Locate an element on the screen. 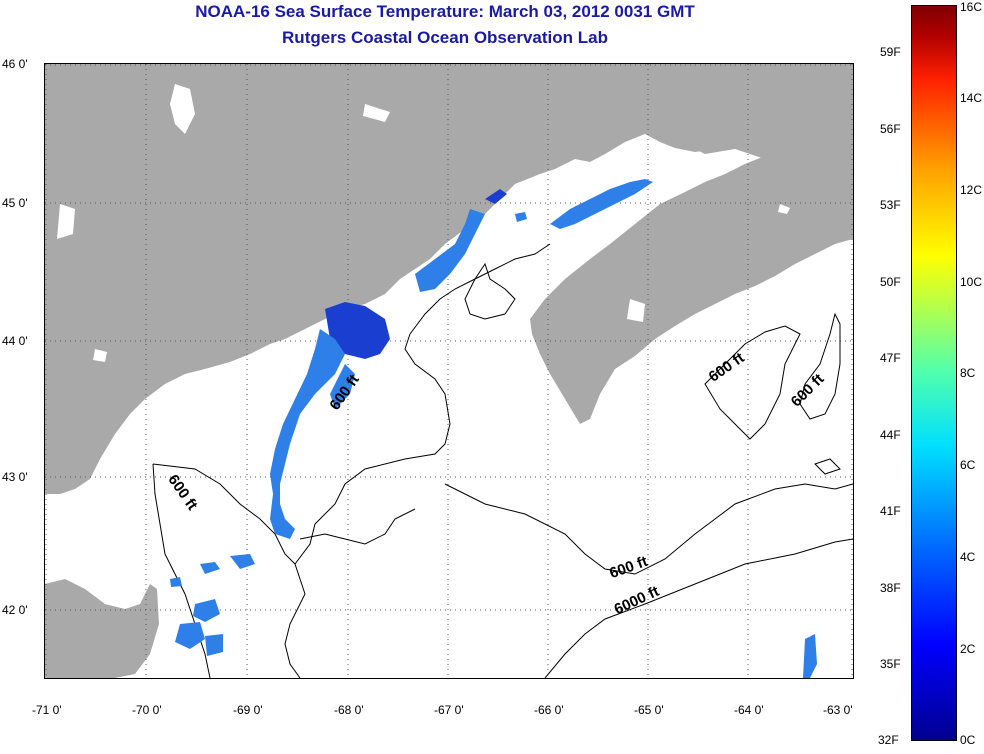 This screenshot has height=754, width=984. x-tick-label: -63 0' is located at coordinates (838, 710).